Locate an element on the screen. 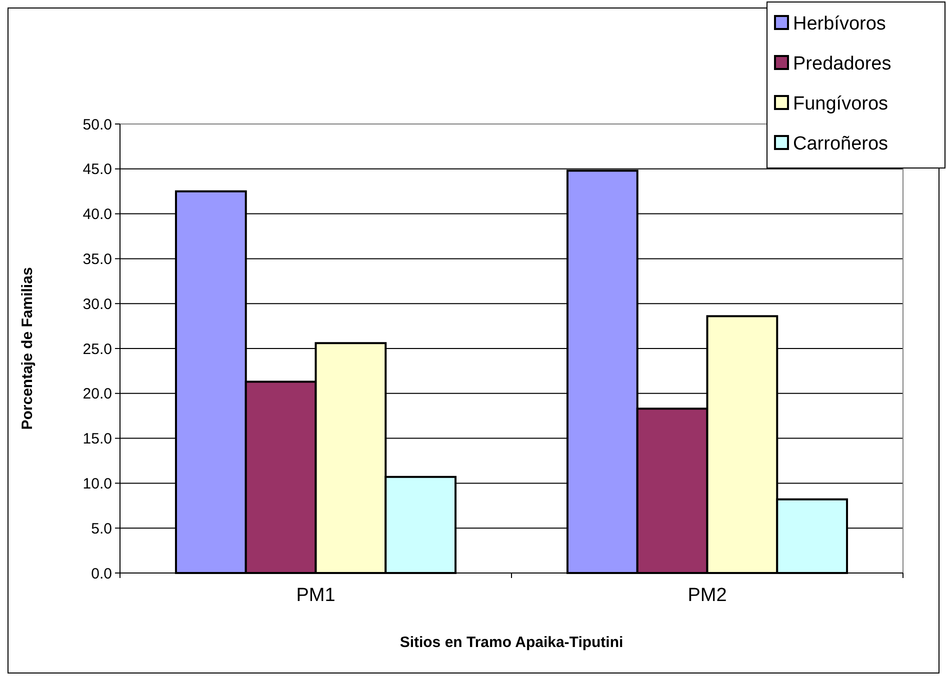 This screenshot has height=681, width=947. y-tick-label: 35.0 is located at coordinates (97, 259).